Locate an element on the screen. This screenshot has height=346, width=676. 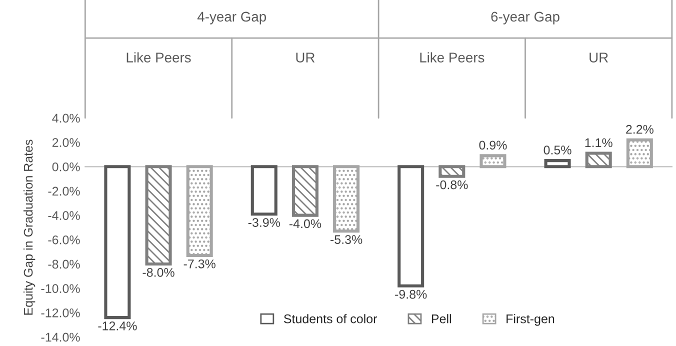
y-axis-title: Equity Gap in Graduation Rates is located at coordinates (30, 227).